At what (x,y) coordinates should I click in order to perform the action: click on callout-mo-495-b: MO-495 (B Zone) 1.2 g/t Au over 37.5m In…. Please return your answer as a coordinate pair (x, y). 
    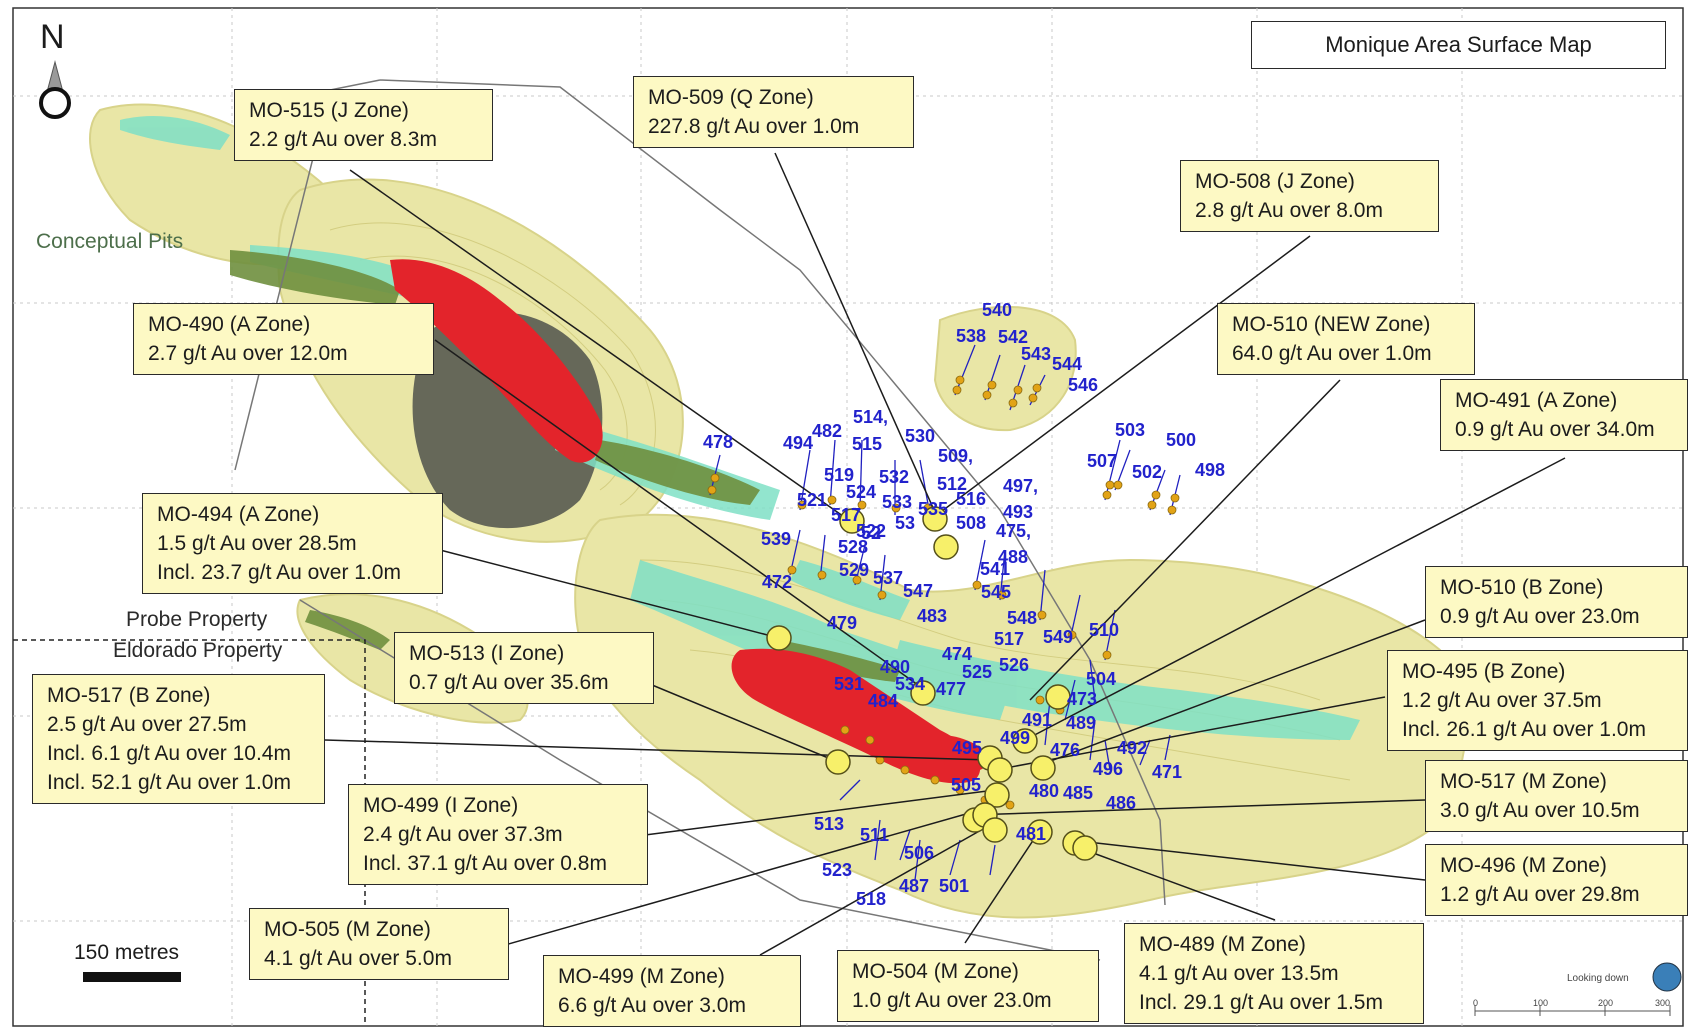
    Looking at the image, I should click on (1537, 700).